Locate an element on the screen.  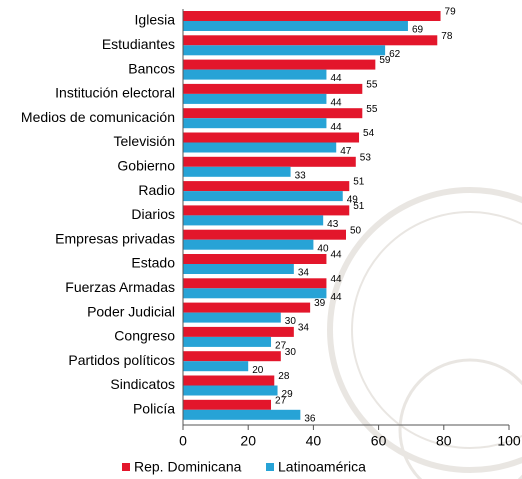
value-label: 78 is located at coordinates (447, 36).